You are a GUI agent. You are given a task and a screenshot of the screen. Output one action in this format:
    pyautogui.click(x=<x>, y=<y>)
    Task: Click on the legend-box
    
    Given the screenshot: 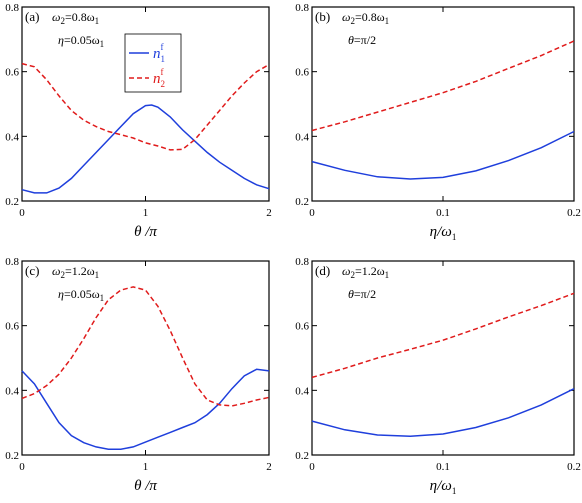 What is the action you would take?
    pyautogui.click(x=153, y=63)
    